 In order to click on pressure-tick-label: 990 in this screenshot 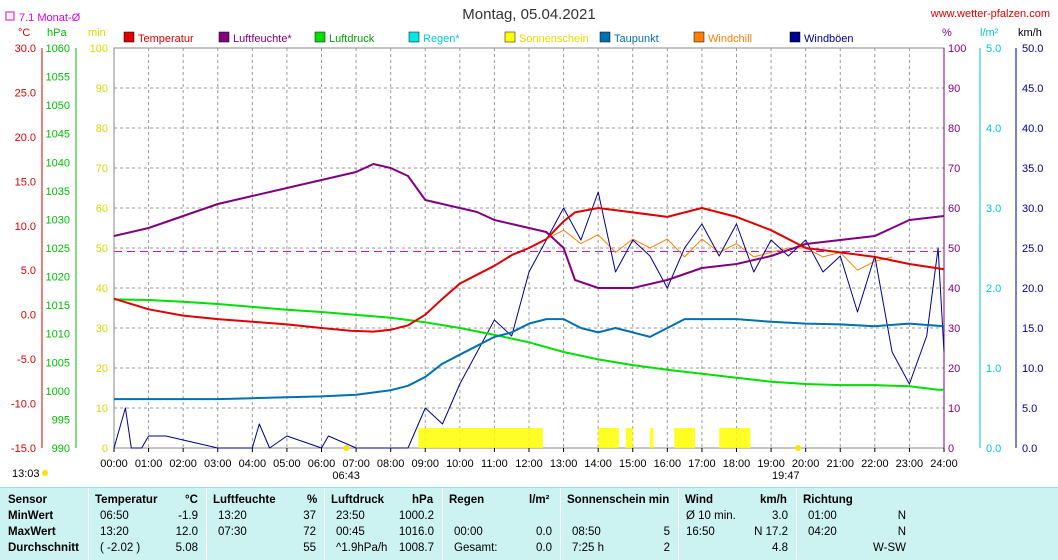, I will do `click(61, 449)`.